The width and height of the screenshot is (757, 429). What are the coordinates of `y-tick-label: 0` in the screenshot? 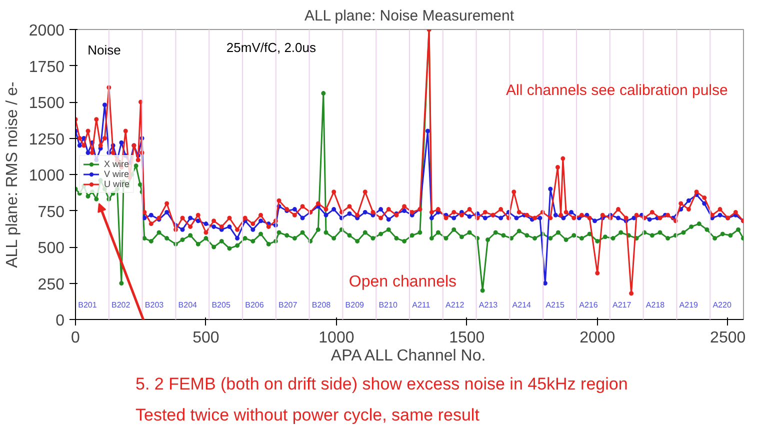 It's located at (60, 321).